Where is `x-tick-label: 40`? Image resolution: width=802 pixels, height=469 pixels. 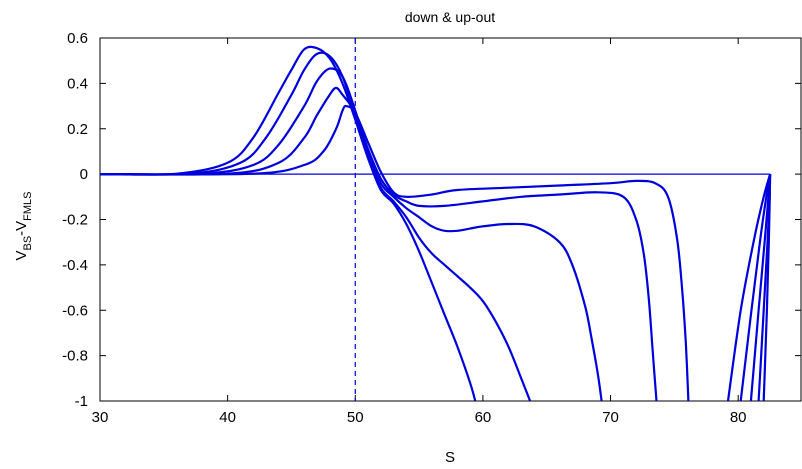 x-tick-label: 40 is located at coordinates (227, 417).